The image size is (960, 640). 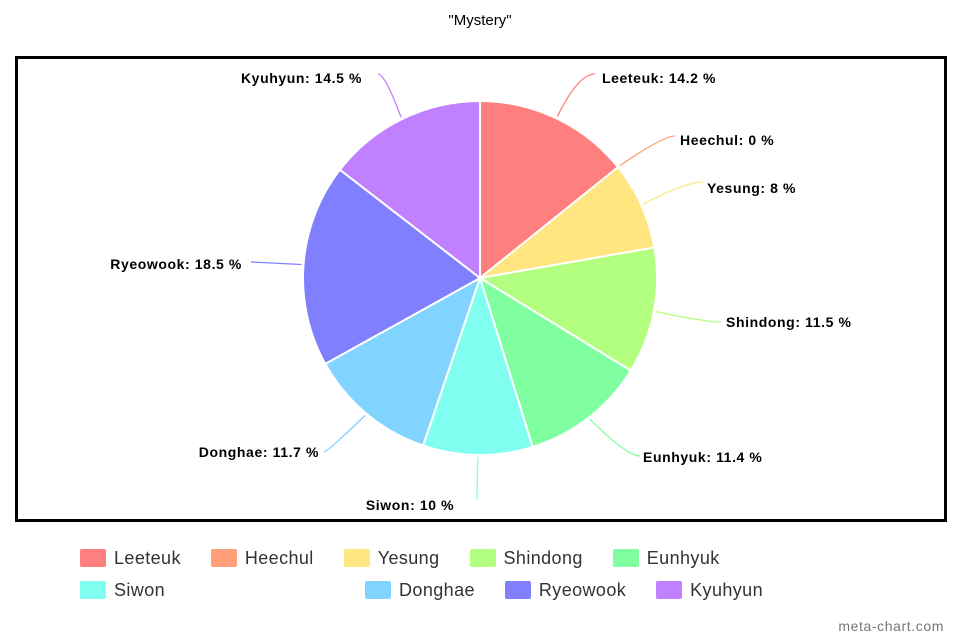 I want to click on slice-label-ryeowook: Ryeowook: 18.5 %, so click(x=176, y=264).